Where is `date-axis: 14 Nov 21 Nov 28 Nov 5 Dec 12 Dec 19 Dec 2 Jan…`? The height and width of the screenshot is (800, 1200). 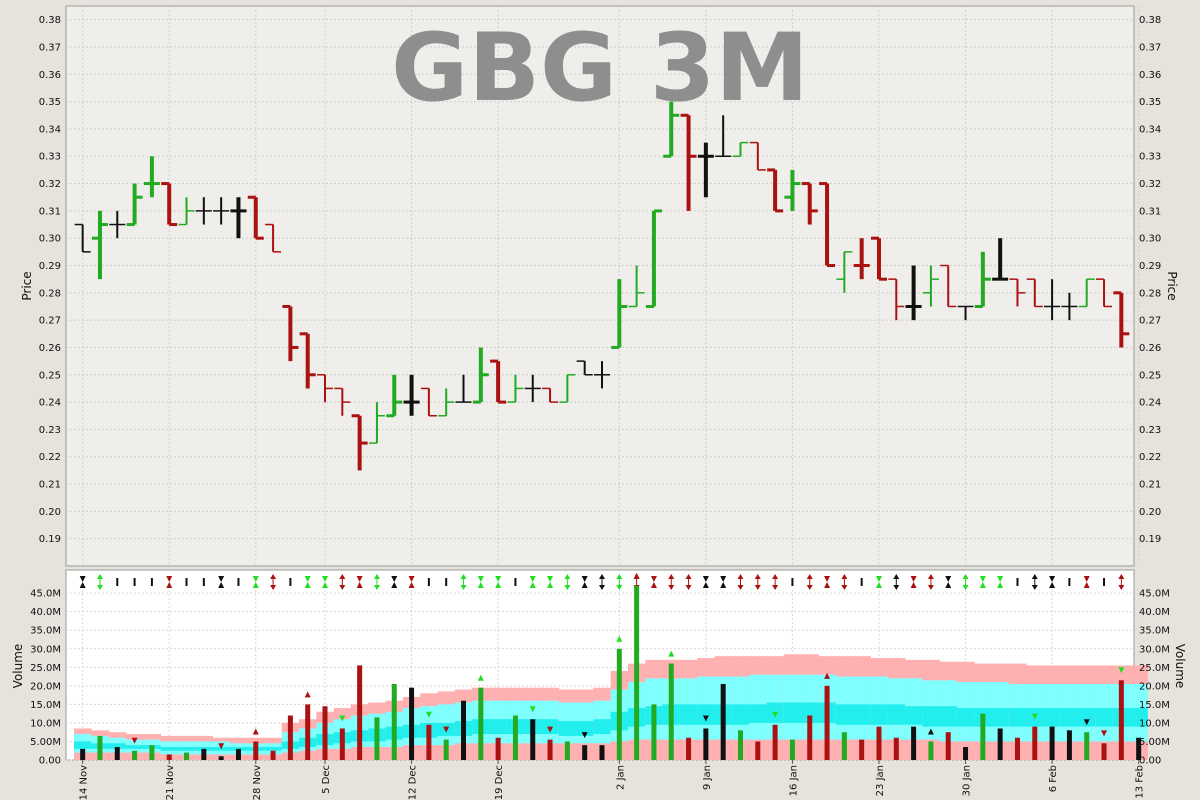 date-axis: 14 Nov 21 Nov 28 Nov 5 Dec 12 Dec 19 Dec 2 Jan… is located at coordinates (612, 780).